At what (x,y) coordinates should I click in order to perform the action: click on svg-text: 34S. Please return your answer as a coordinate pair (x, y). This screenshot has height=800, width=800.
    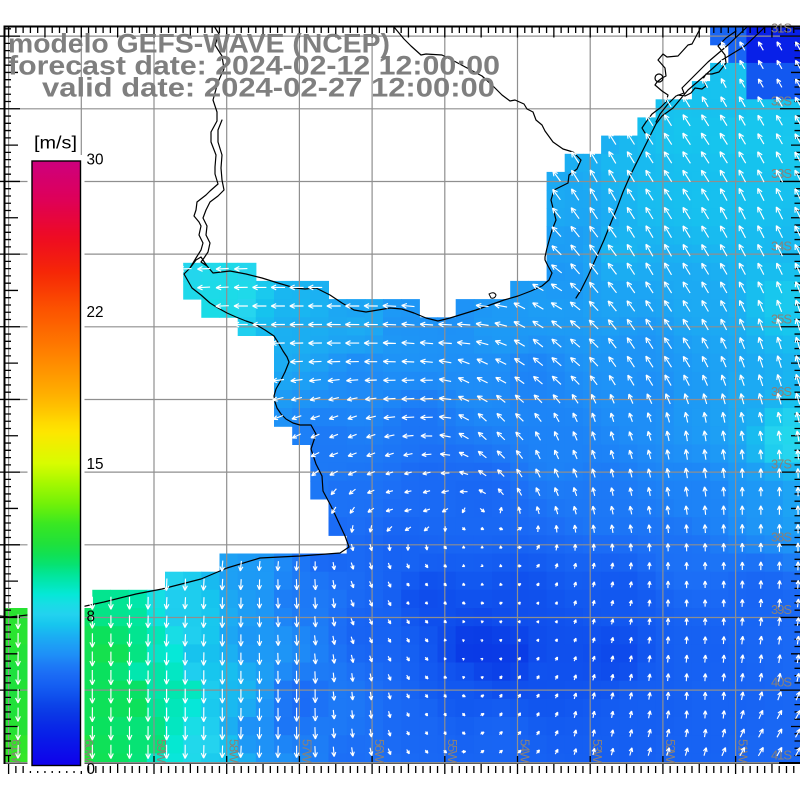
    Looking at the image, I should click on (781, 246).